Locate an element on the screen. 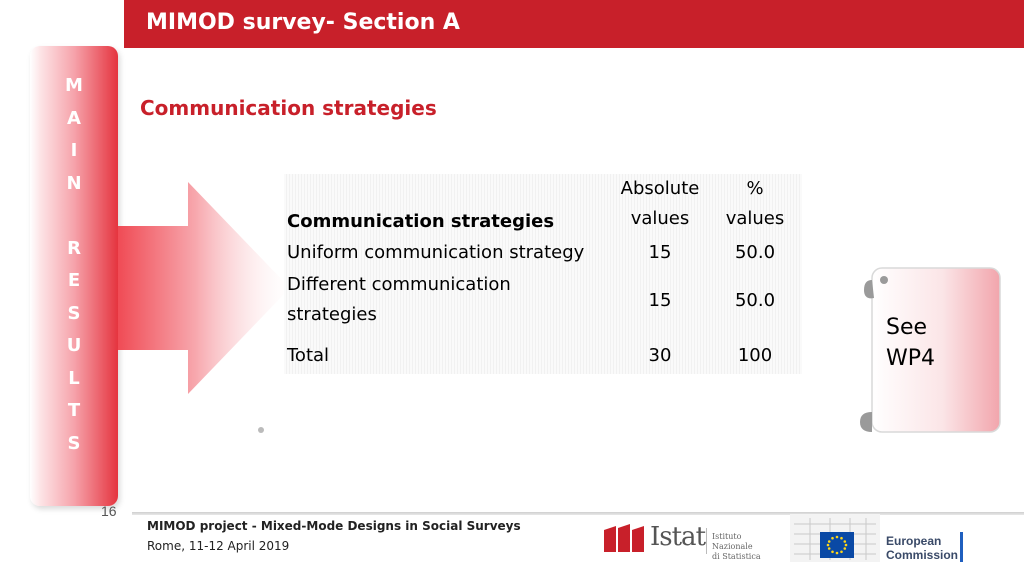 Image resolution: width=1024 pixels, height=576 pixels. istat-logo: Istat Istituto Nazionale di Statistica is located at coordinates (684, 541).